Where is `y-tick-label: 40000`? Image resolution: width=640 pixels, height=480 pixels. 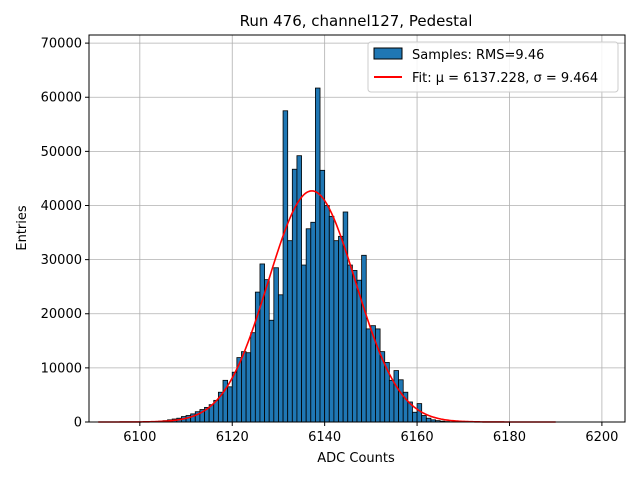
y-tick-label: 40000 is located at coordinates (61, 206).